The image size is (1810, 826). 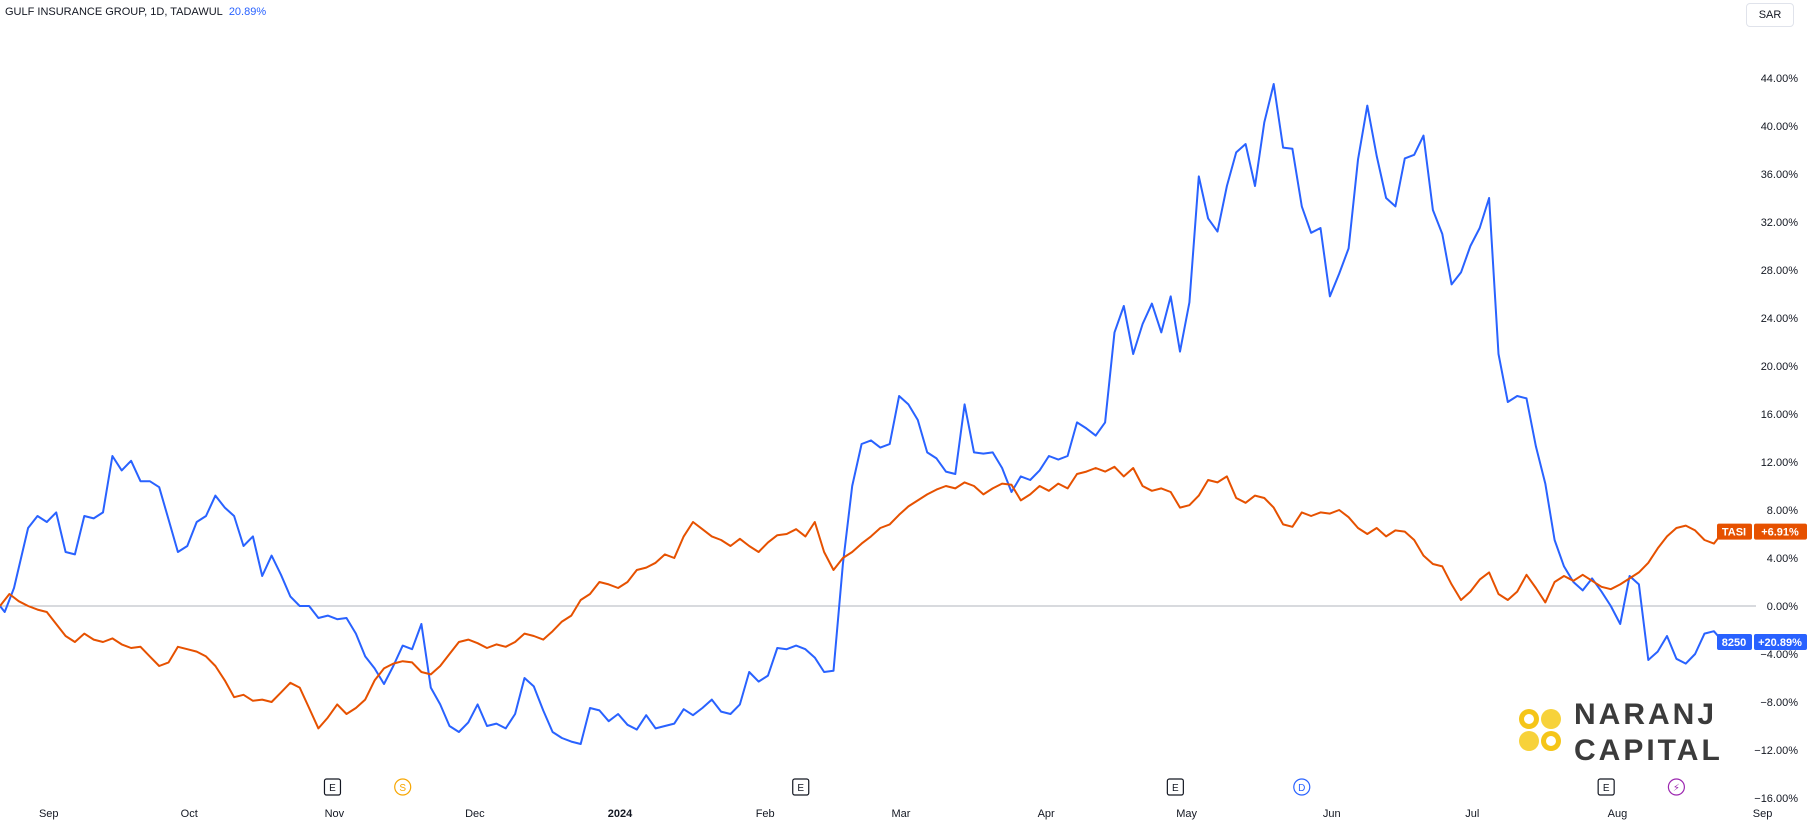 I want to click on y-tick-label: 20.00%, so click(x=1780, y=367).